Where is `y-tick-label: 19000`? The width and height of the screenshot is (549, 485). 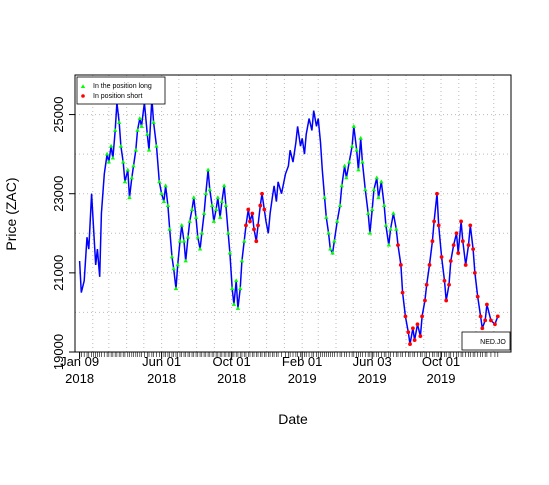 y-tick-label: 19000 is located at coordinates (58, 352).